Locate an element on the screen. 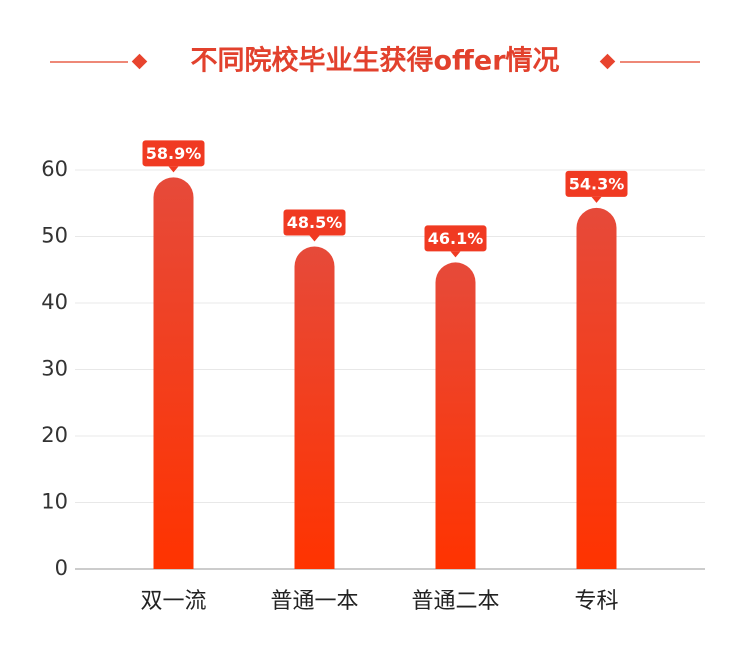  value-label: 48.5% is located at coordinates (315, 222).